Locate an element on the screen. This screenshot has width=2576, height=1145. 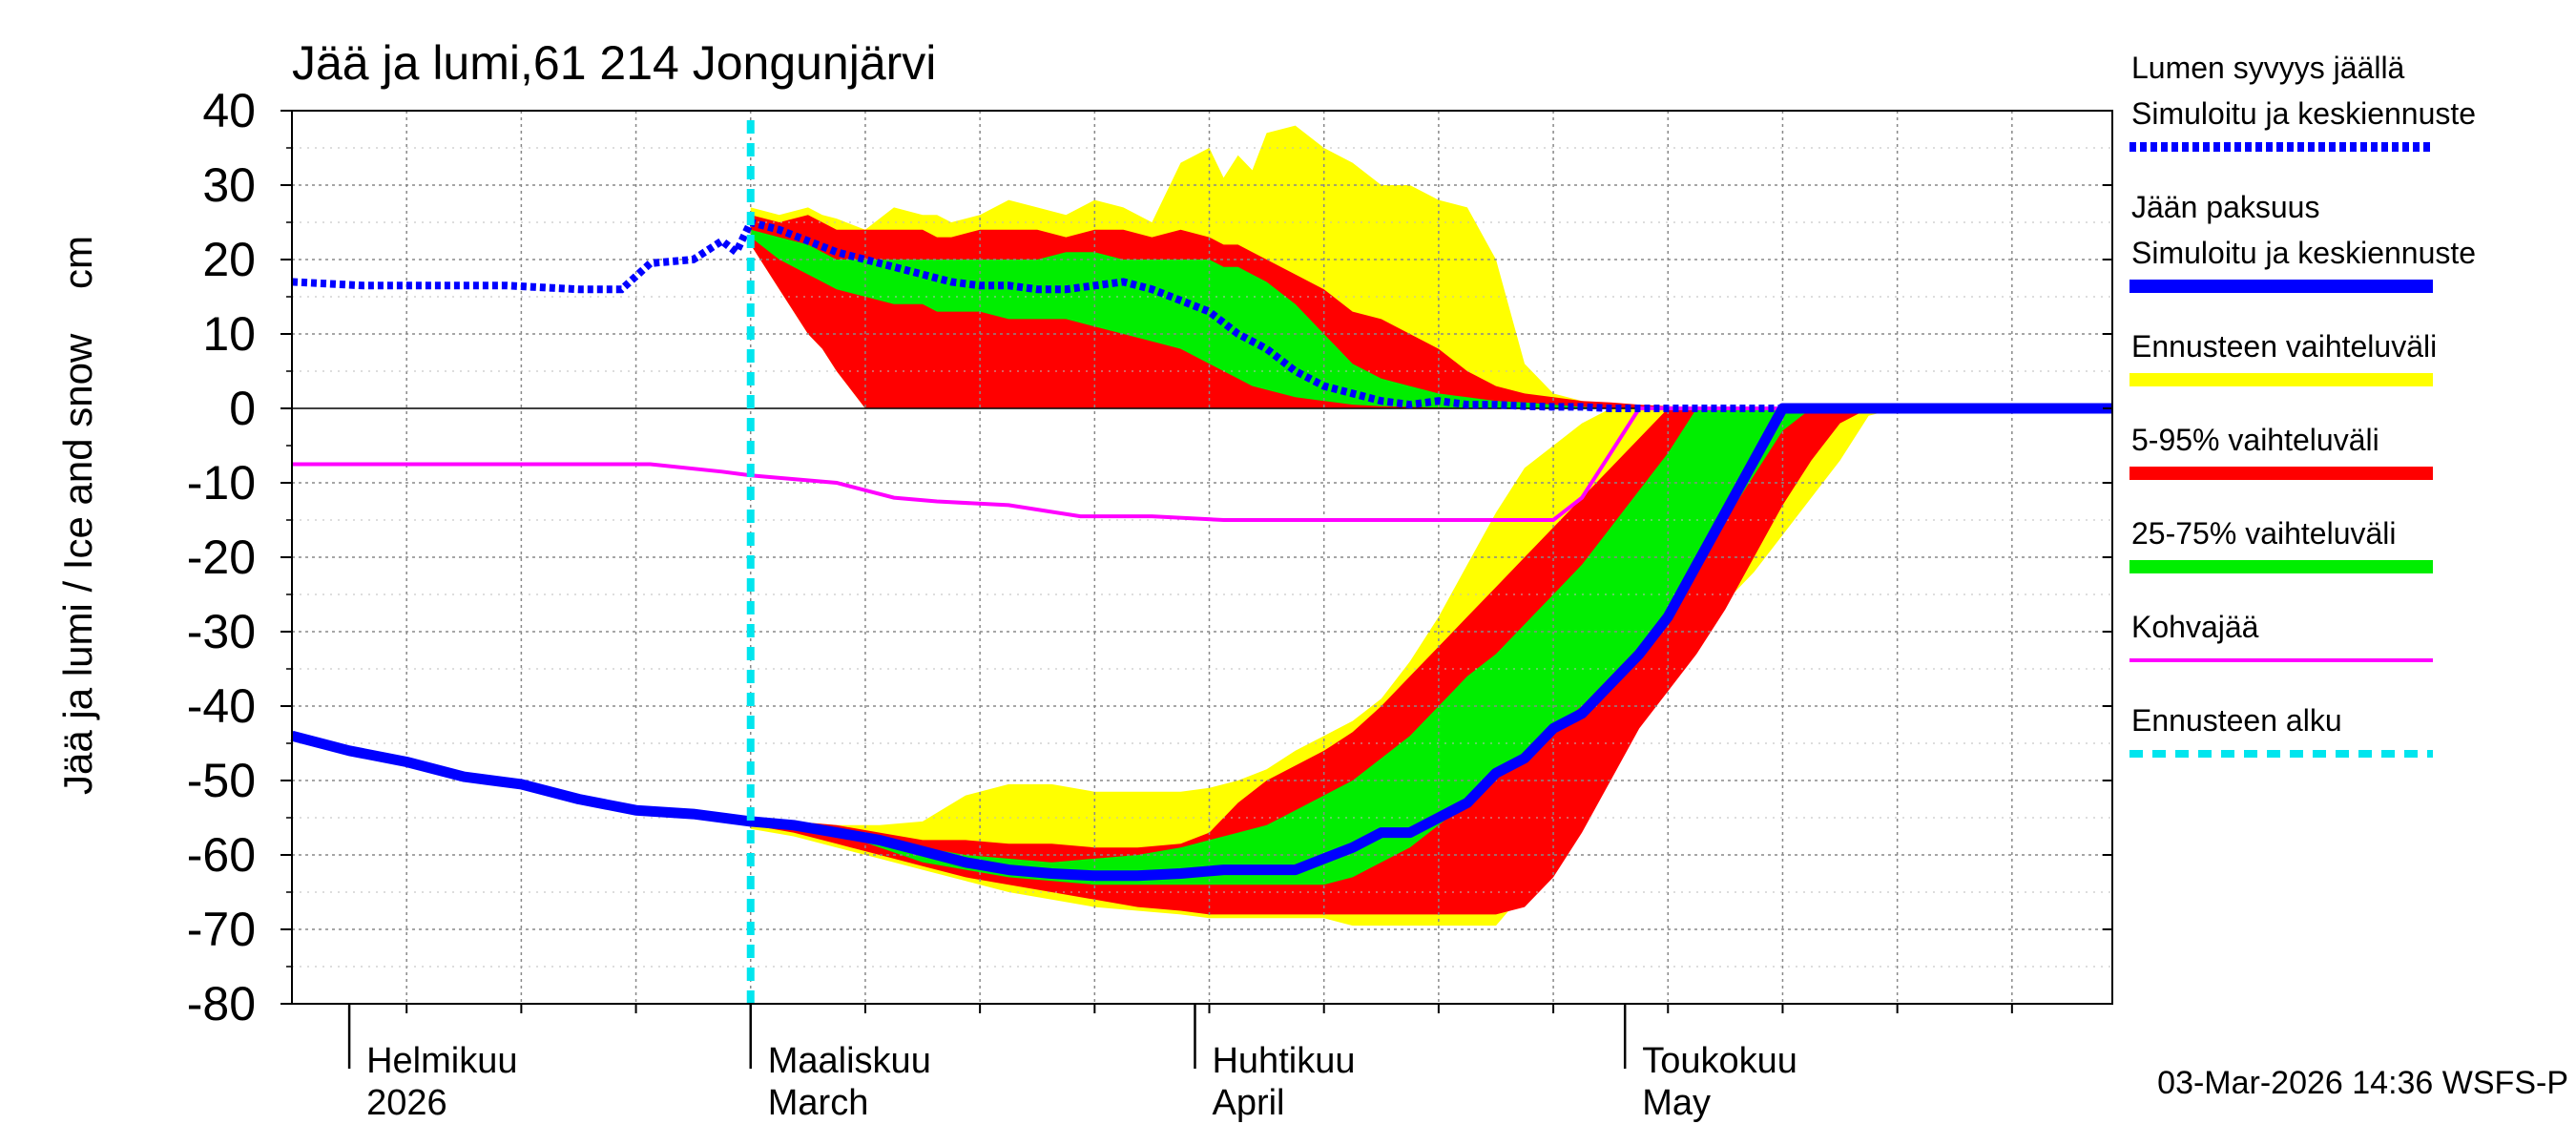
legend-label: Ennusteen alku is located at coordinates (2236, 721).